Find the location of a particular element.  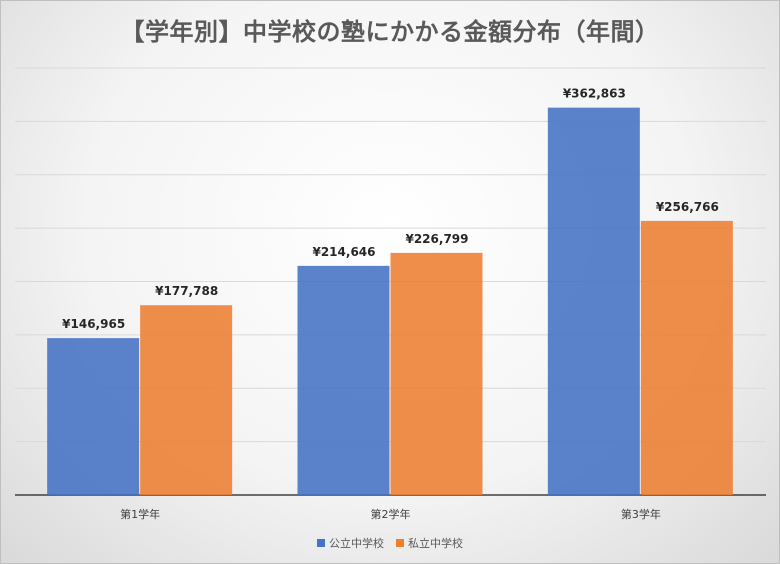

chart-title: 【学年別】中学校の塾にかかる金額分布（年間） is located at coordinates (390, 32).